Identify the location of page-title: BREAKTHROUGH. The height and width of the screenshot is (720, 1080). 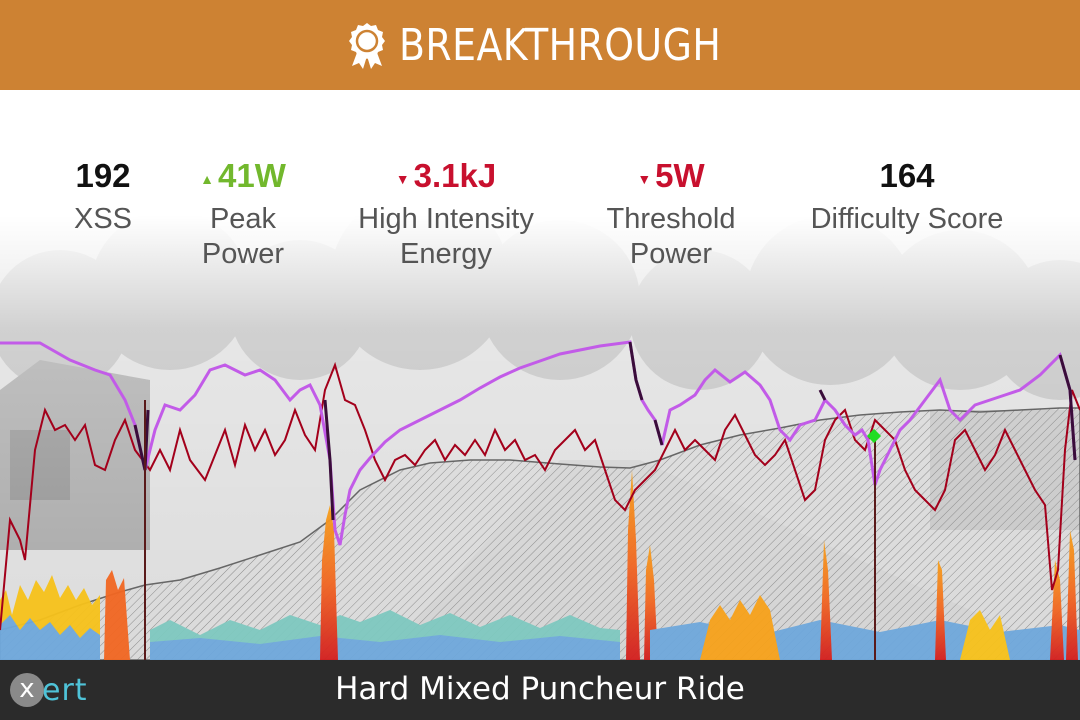
(559, 45).